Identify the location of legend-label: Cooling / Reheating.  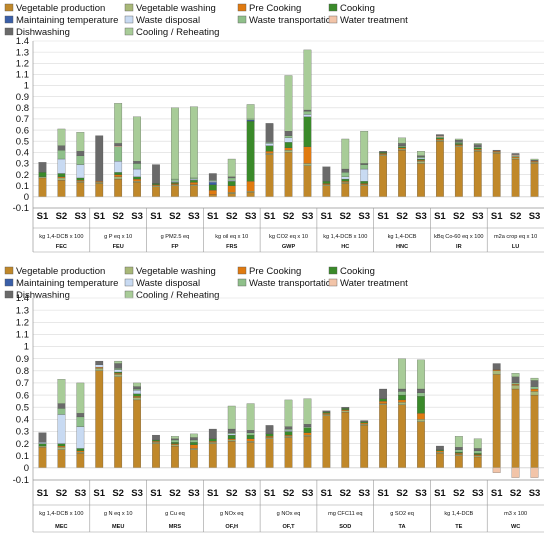
(177, 32).